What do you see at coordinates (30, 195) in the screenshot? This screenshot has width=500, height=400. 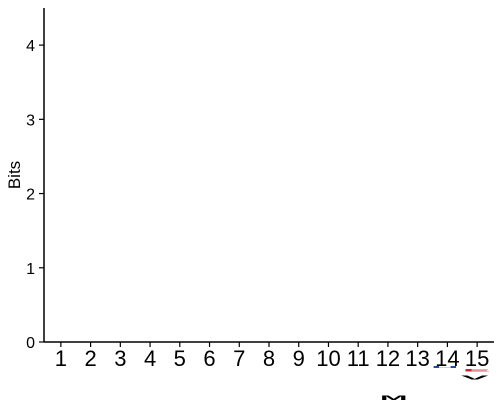 I see `y-tick-label: 2` at bounding box center [30, 195].